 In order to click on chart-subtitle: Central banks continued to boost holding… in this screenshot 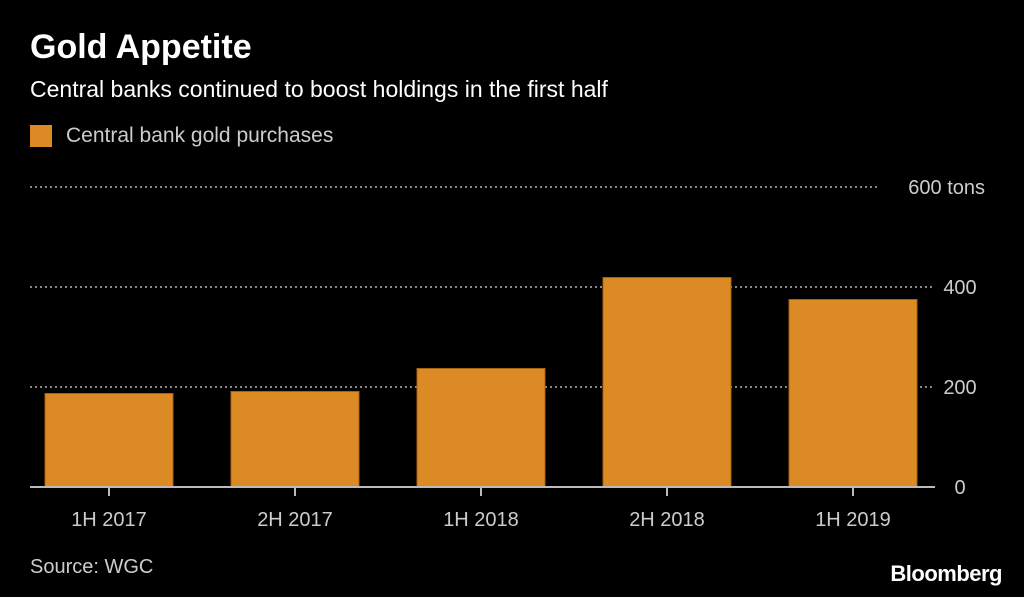, I will do `click(319, 89)`.